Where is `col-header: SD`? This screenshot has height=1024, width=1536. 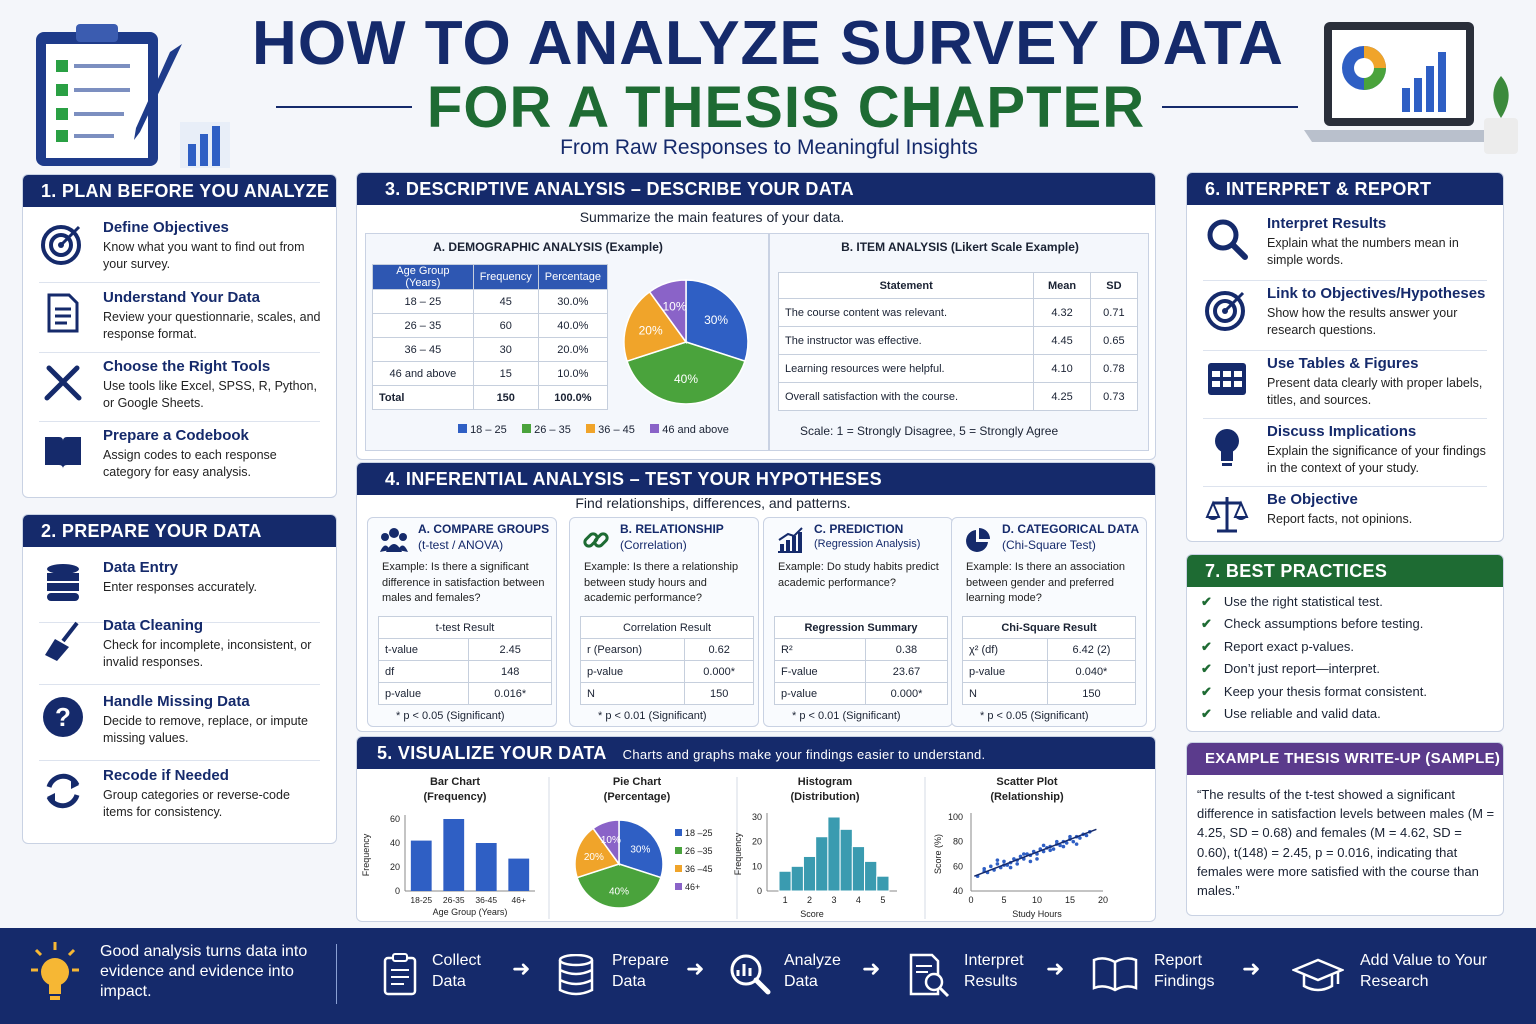
col-header: SD is located at coordinates (1114, 285).